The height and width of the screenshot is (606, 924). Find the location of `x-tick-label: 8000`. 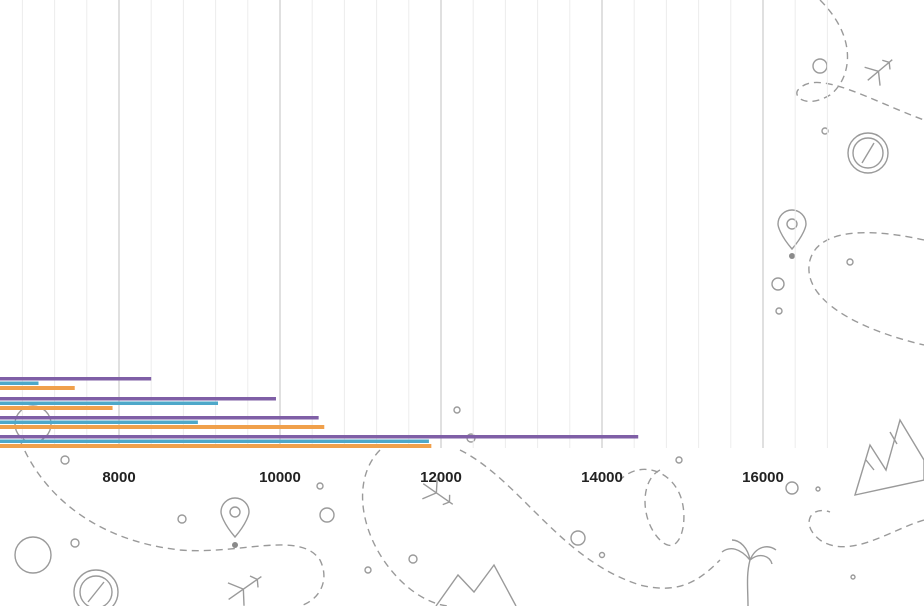

x-tick-label: 8000 is located at coordinates (118, 477).